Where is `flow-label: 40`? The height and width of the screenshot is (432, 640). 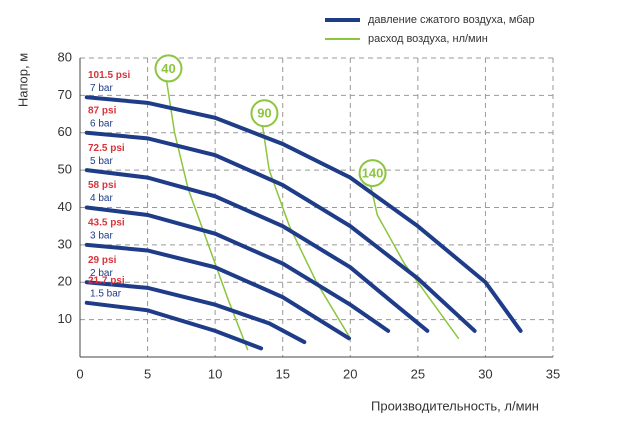 flow-label: 40 is located at coordinates (168, 68).